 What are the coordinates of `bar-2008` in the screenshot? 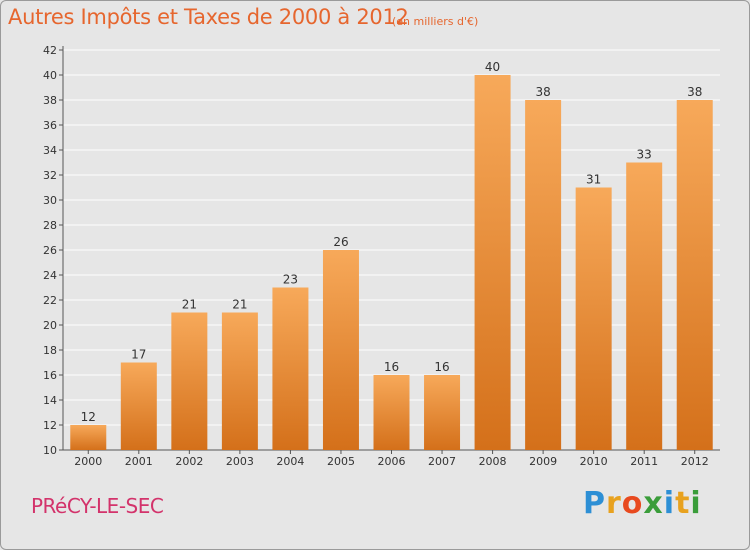 It's located at (492, 262).